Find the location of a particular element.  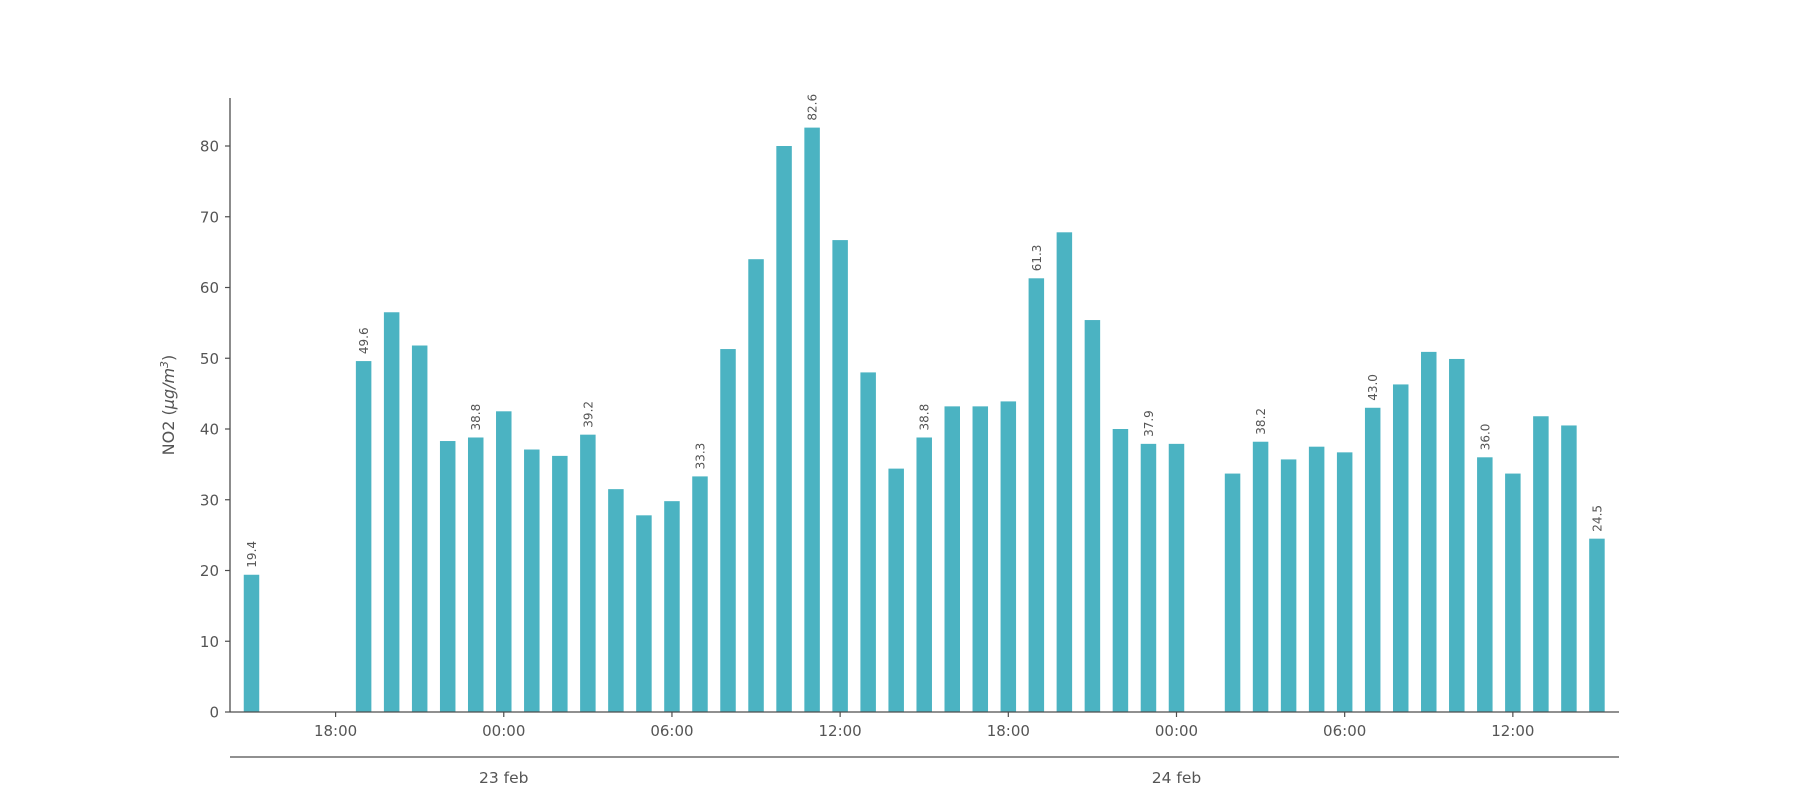

bar-17:00 is located at coordinates (980, 559).